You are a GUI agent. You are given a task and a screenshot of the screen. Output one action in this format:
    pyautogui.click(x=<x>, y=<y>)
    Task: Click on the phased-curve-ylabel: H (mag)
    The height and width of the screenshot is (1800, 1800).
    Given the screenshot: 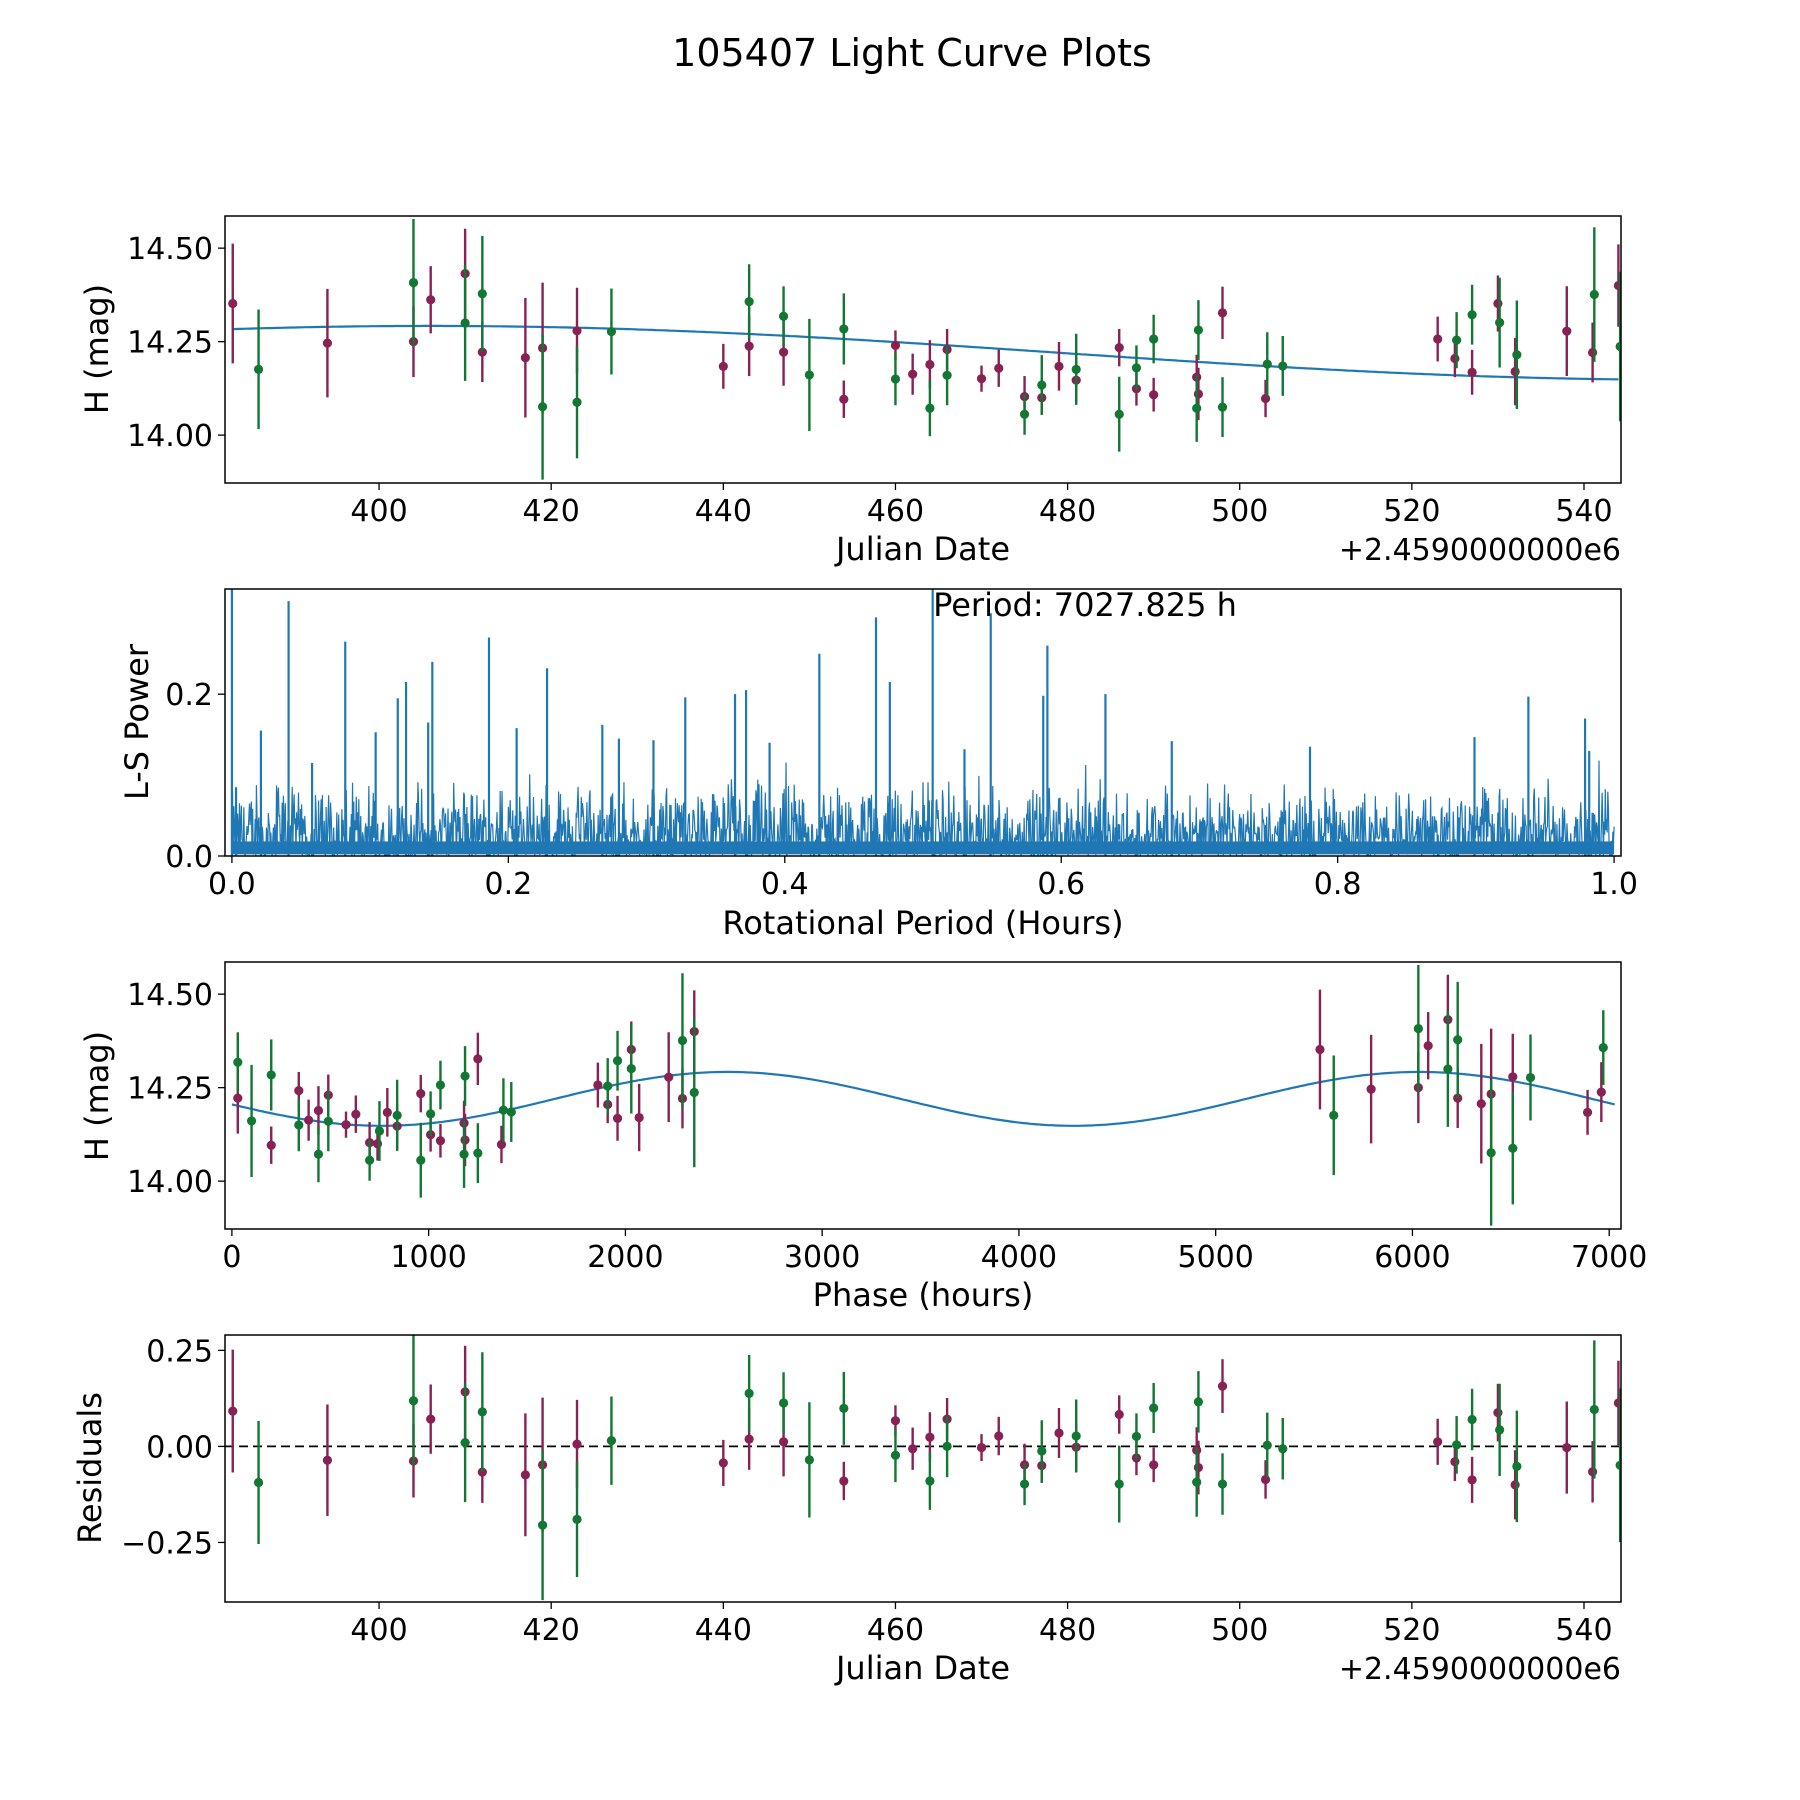 What is the action you would take?
    pyautogui.click(x=97, y=1096)
    